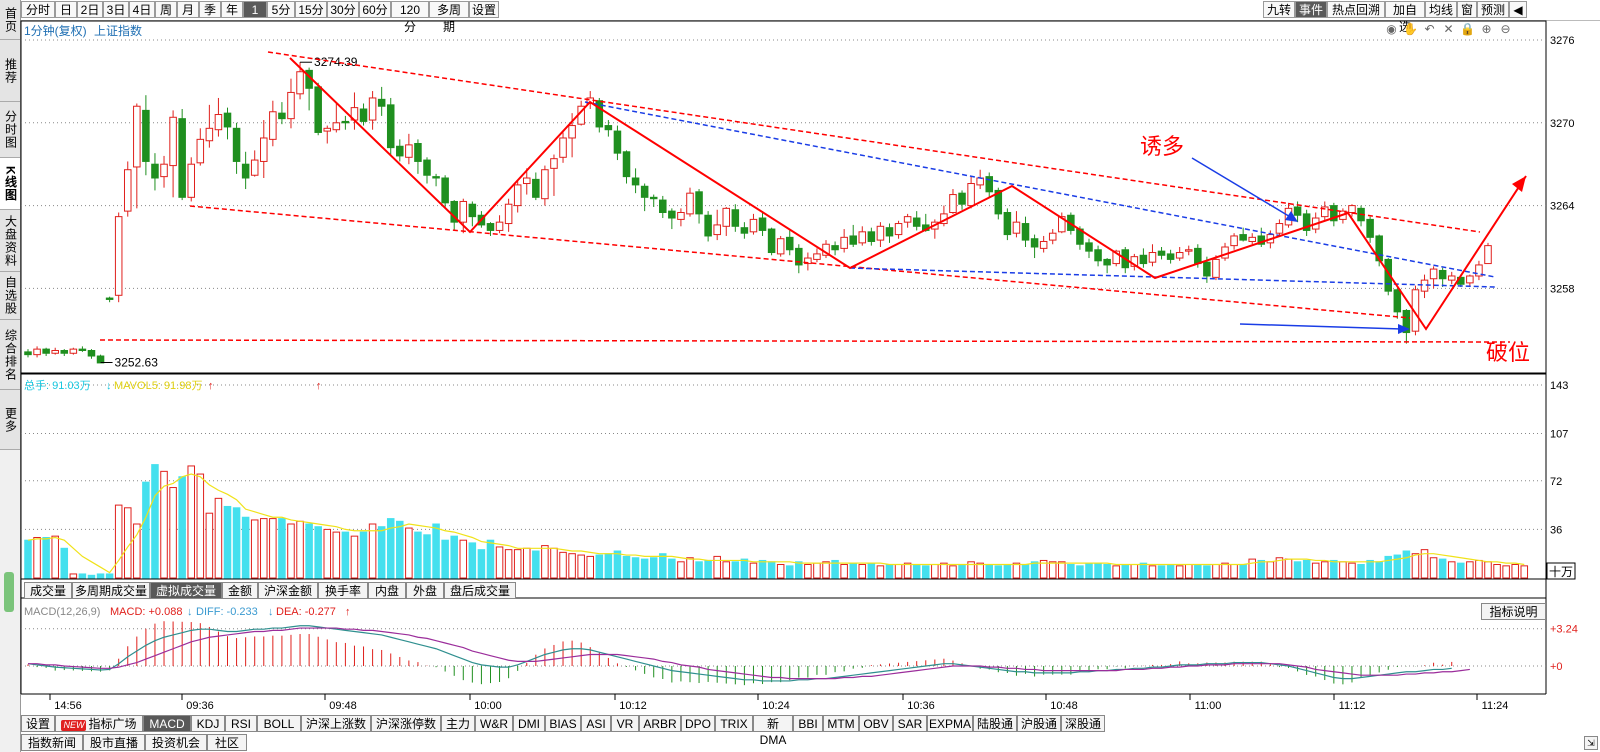 The image size is (1600, 752). What do you see at coordinates (336, 723) in the screenshot?
I see `bottom-tab-5: 沪深上涨数` at bounding box center [336, 723].